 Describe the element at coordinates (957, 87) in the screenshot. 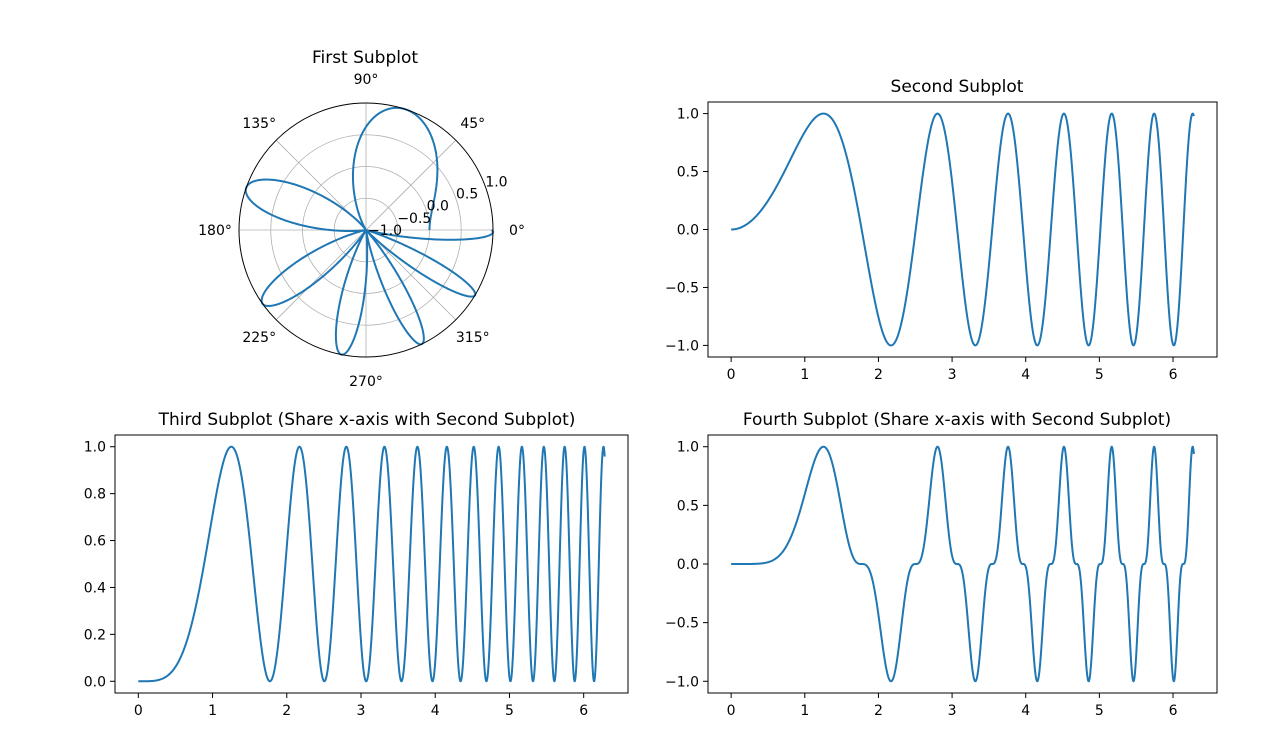

I see `subplot-2-title: Second Subplot` at that location.